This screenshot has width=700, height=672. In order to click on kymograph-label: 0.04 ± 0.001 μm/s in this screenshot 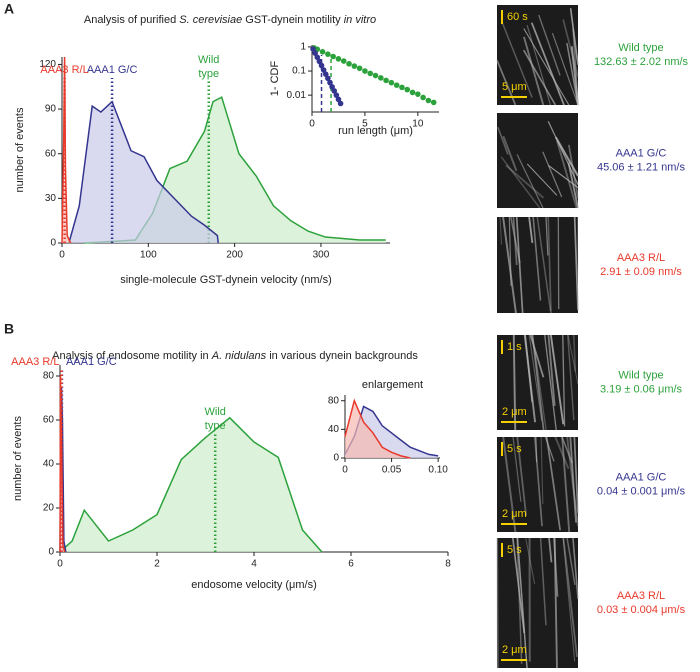, I will do `click(641, 491)`.